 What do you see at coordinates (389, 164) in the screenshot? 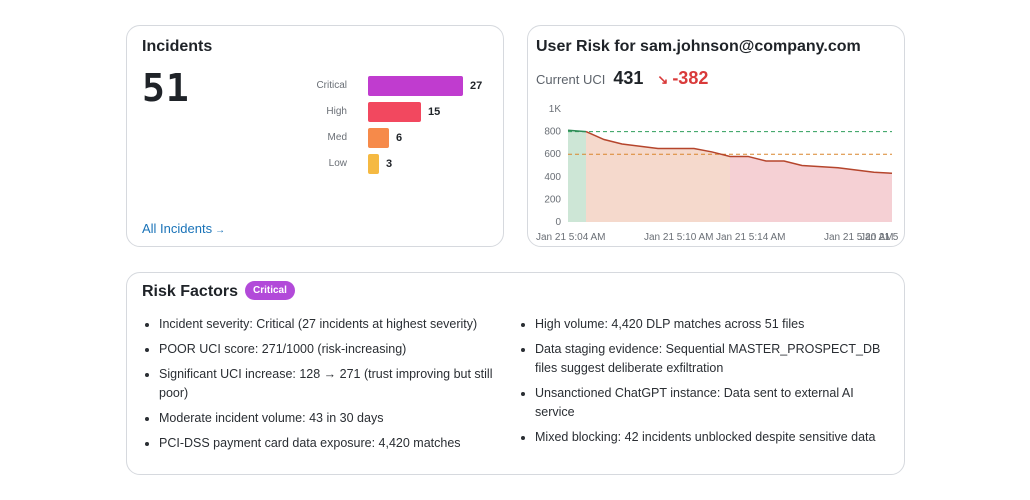
I see `severity-count: 3` at bounding box center [389, 164].